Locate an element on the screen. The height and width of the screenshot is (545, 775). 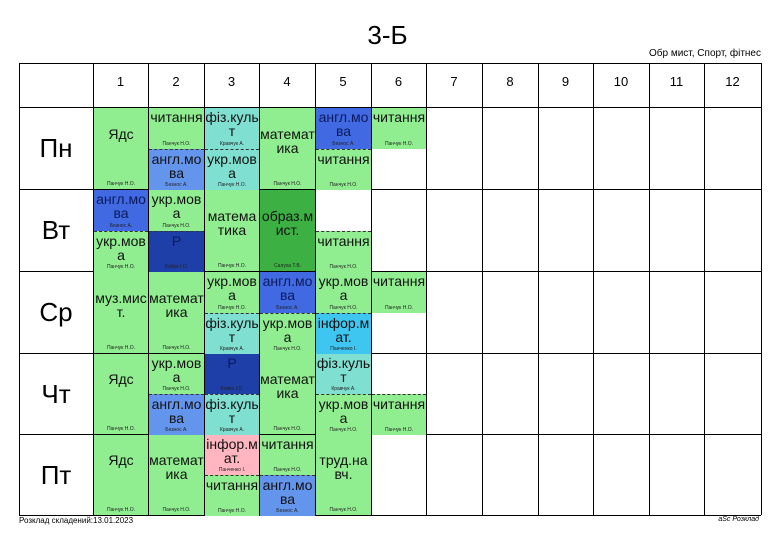
created-date: Розклад складений:13.01.2023 is located at coordinates (76, 520).